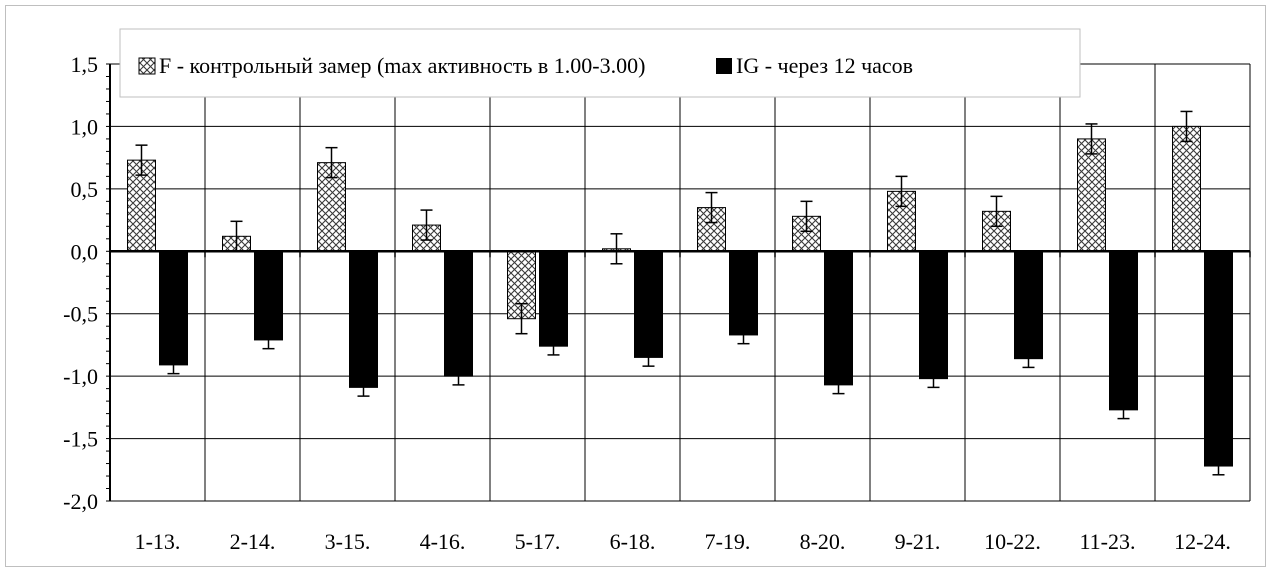 The image size is (1273, 573). Describe the element at coordinates (1107, 541) in the screenshot. I see `x-tick-label: 11-23.` at that location.